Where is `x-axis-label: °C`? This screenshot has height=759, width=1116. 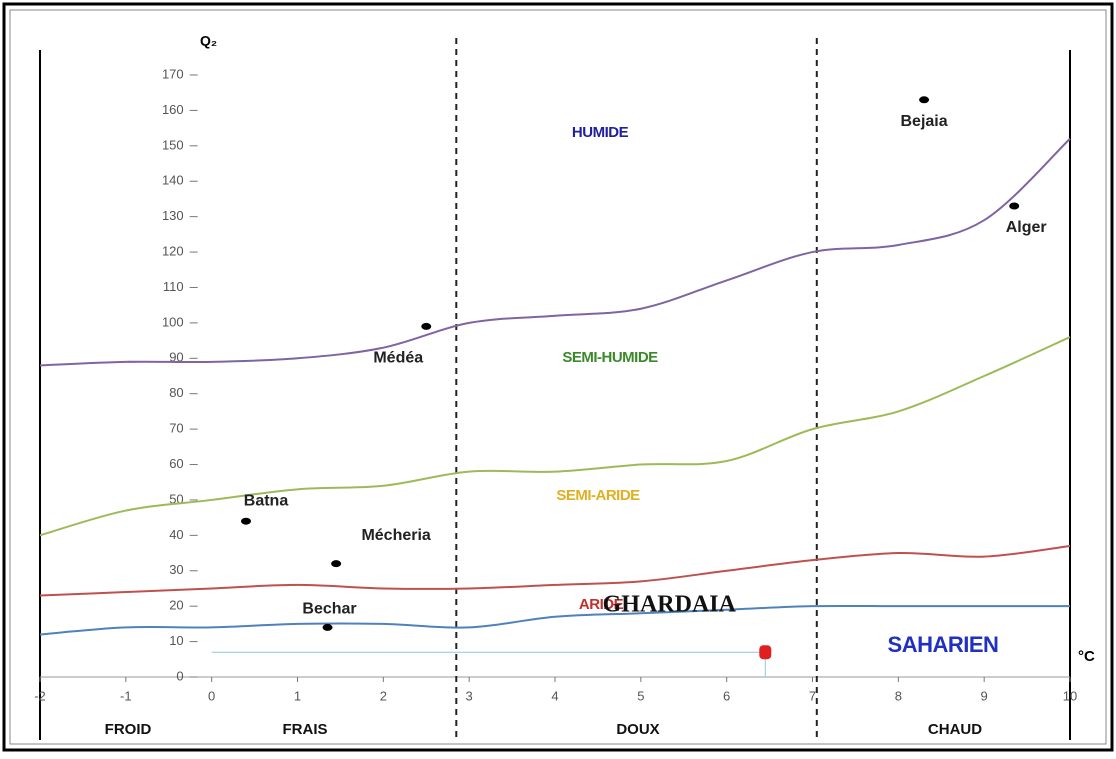
x-axis-label: °C is located at coordinates (1086, 656).